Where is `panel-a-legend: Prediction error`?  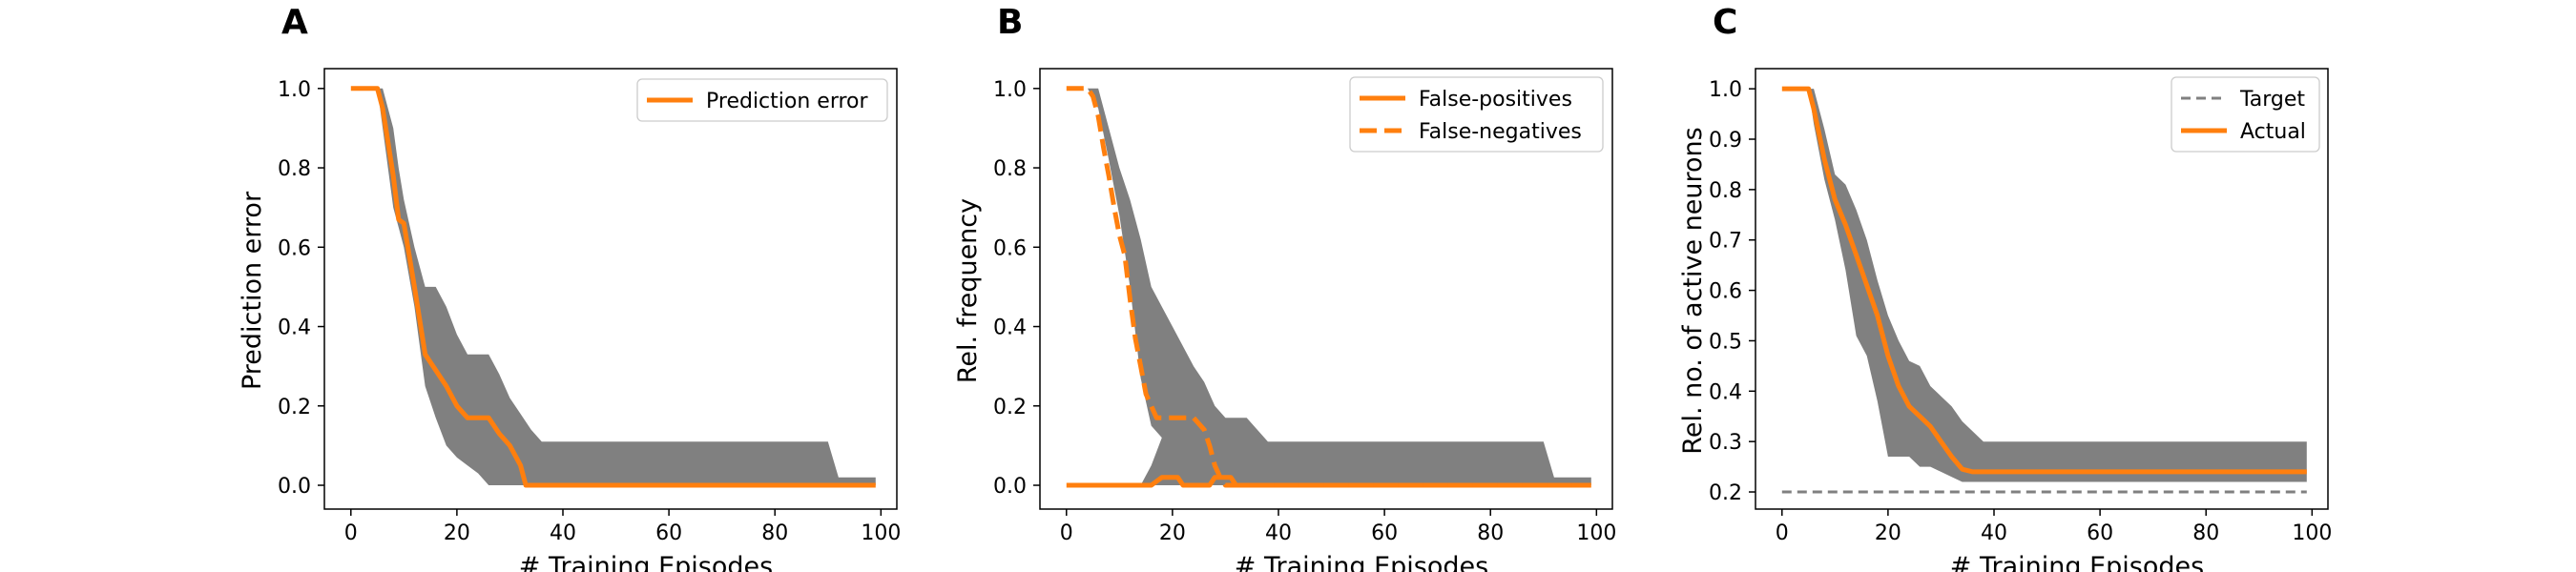
panel-a-legend: Prediction error is located at coordinates (762, 100).